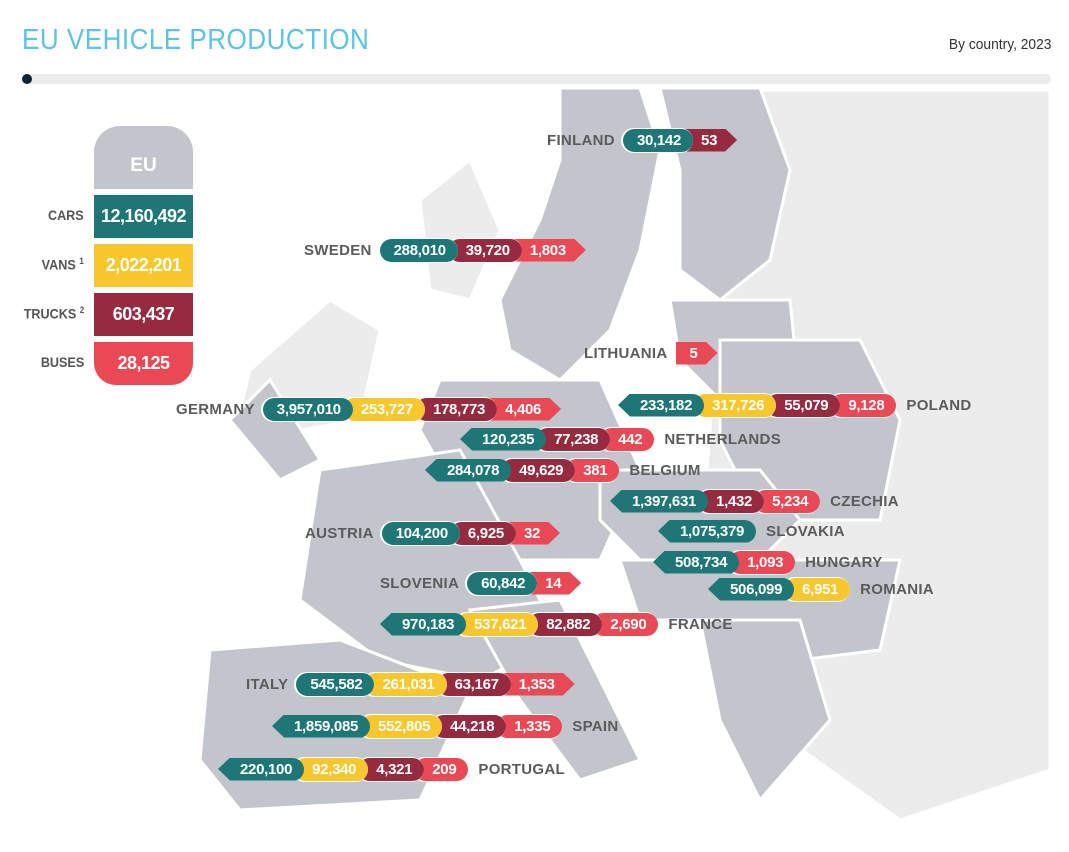 The width and height of the screenshot is (1069, 852). I want to click on value-pills: 5, so click(697, 353).